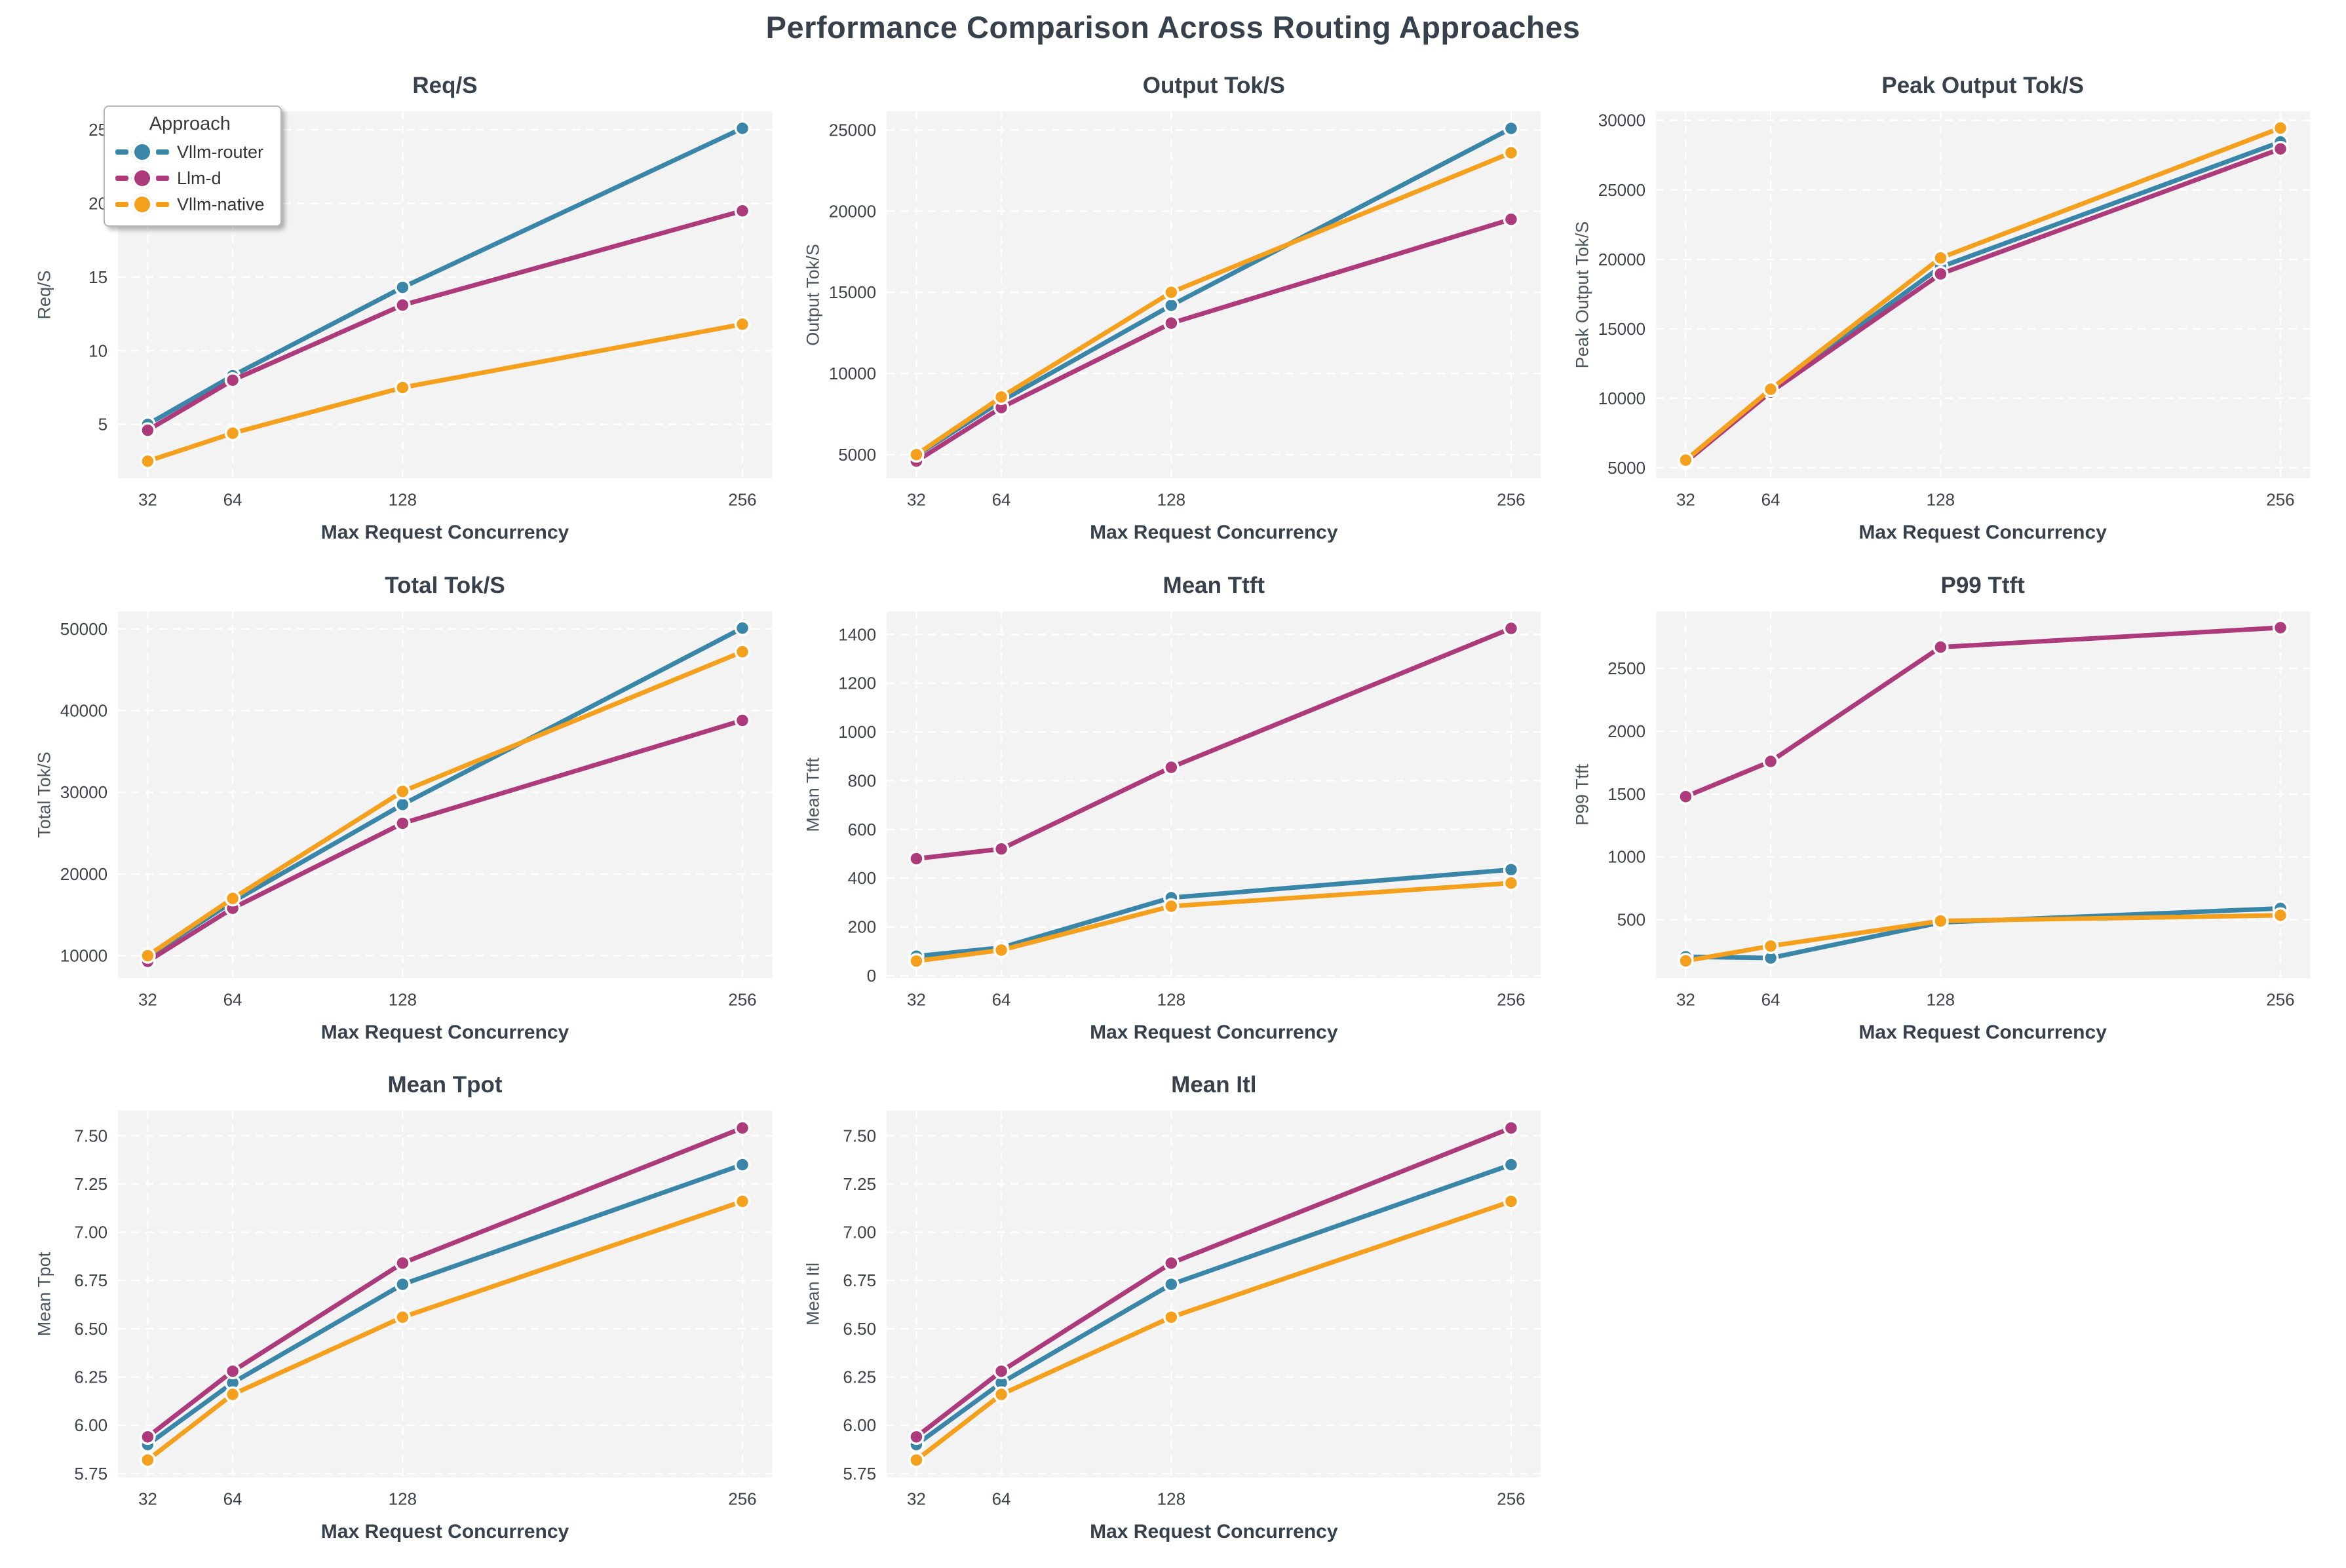 The height and width of the screenshot is (1568, 2346). Describe the element at coordinates (1954, 310) in the screenshot. I see `chart-canvas-peak-output-tok-s: 32 64 128 256 5000 10000 15000 20000 25000 30000` at that location.